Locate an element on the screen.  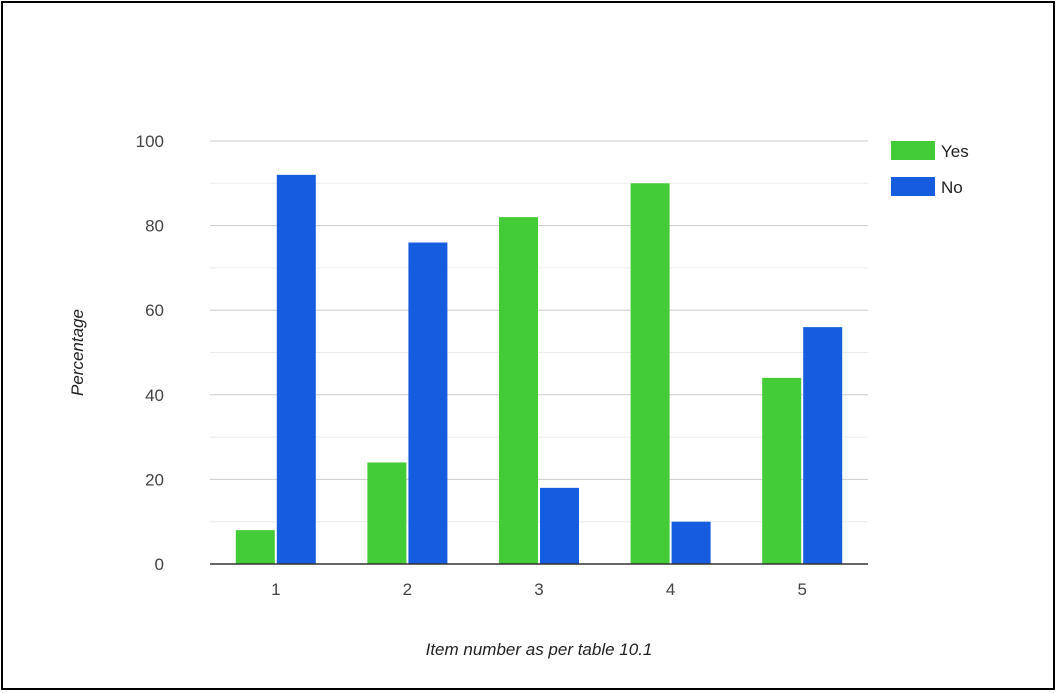
y-axis-title: Percentage is located at coordinates (77, 352).